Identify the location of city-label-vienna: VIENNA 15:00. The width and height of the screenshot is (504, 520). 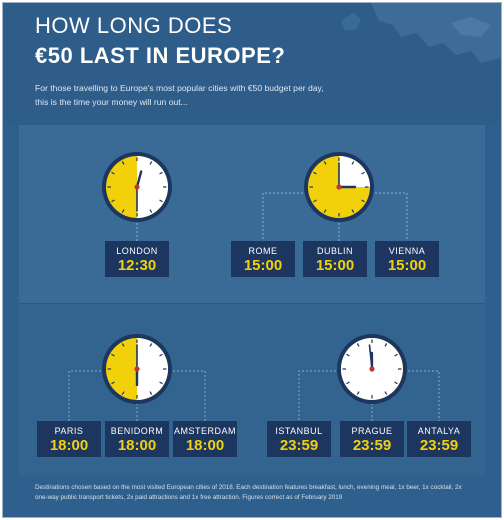
(407, 259).